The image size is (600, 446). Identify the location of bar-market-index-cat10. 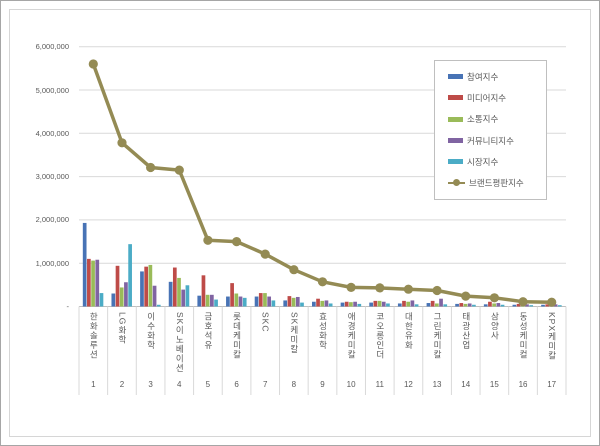
(359, 305).